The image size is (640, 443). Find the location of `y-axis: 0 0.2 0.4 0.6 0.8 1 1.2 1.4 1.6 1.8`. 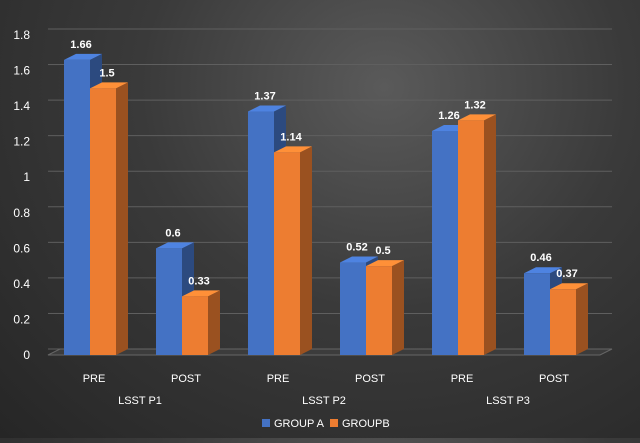

y-axis: 0 0.2 0.4 0.6 0.8 1 1.2 1.4 1.6 1.8 is located at coordinates (21, 195).